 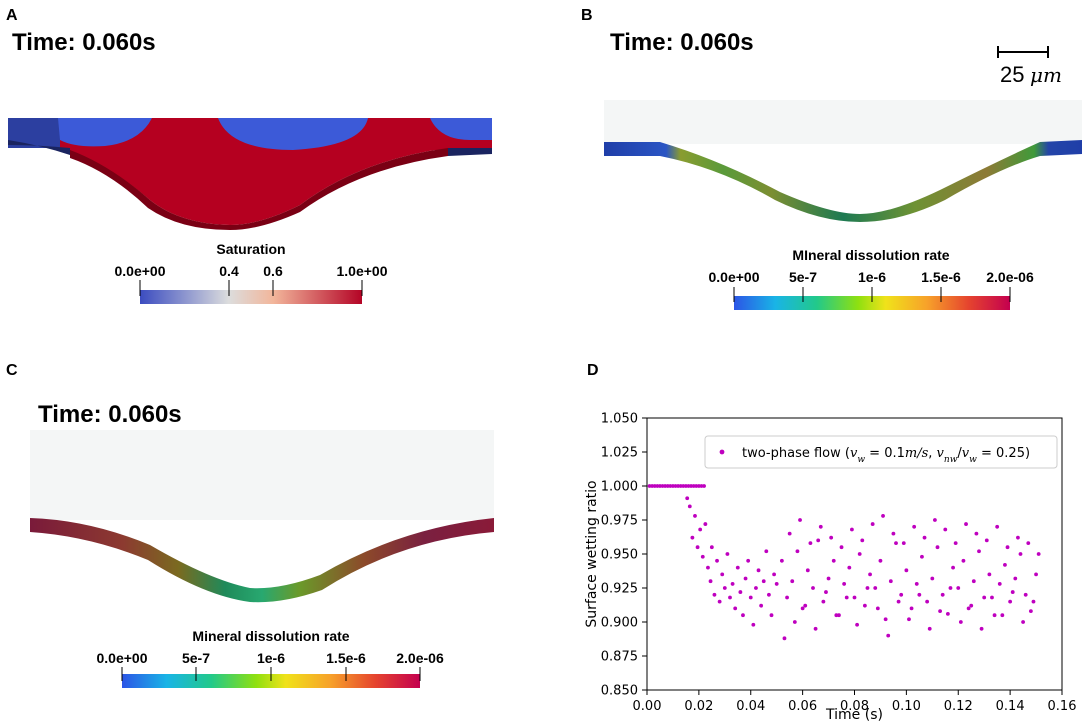 I want to click on colorbar-tick-label: 0.4, so click(x=229, y=271).